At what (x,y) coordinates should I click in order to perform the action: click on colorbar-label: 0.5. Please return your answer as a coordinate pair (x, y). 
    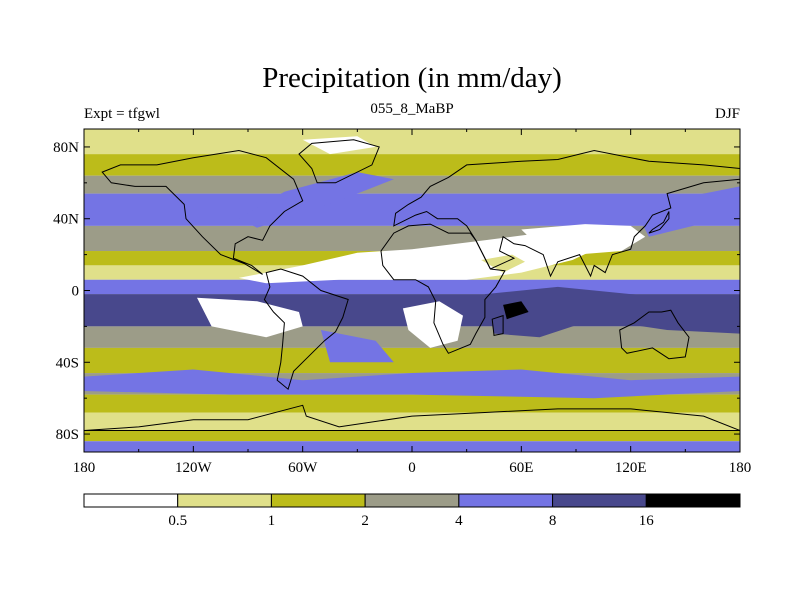
    Looking at the image, I should click on (177, 521).